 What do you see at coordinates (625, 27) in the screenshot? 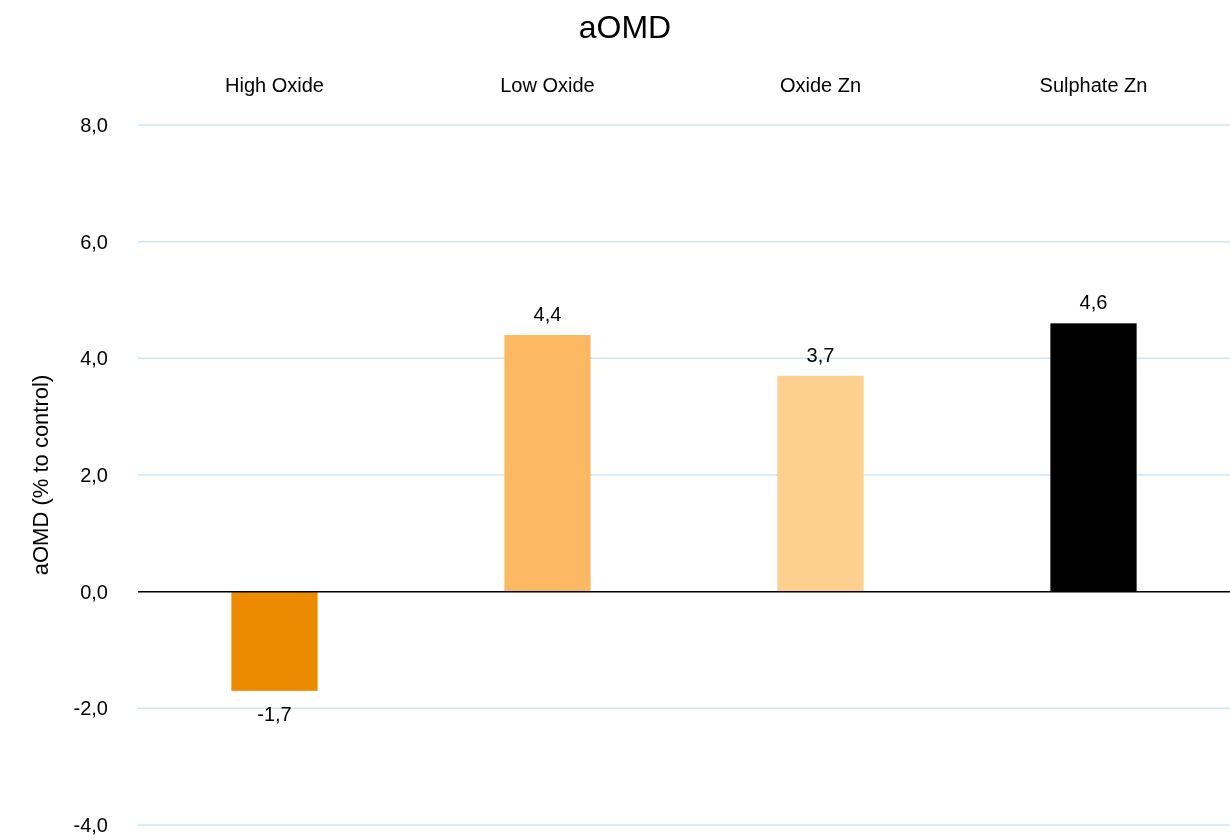
I see `chart-title: aOMD` at bounding box center [625, 27].